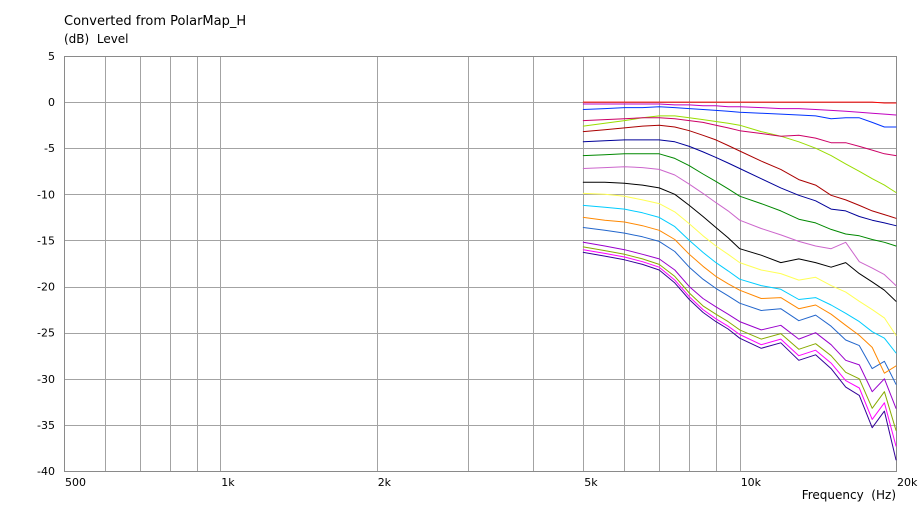 The height and width of the screenshot is (506, 919). What do you see at coordinates (46, 471) in the screenshot?
I see `y-tick-label: -40` at bounding box center [46, 471].